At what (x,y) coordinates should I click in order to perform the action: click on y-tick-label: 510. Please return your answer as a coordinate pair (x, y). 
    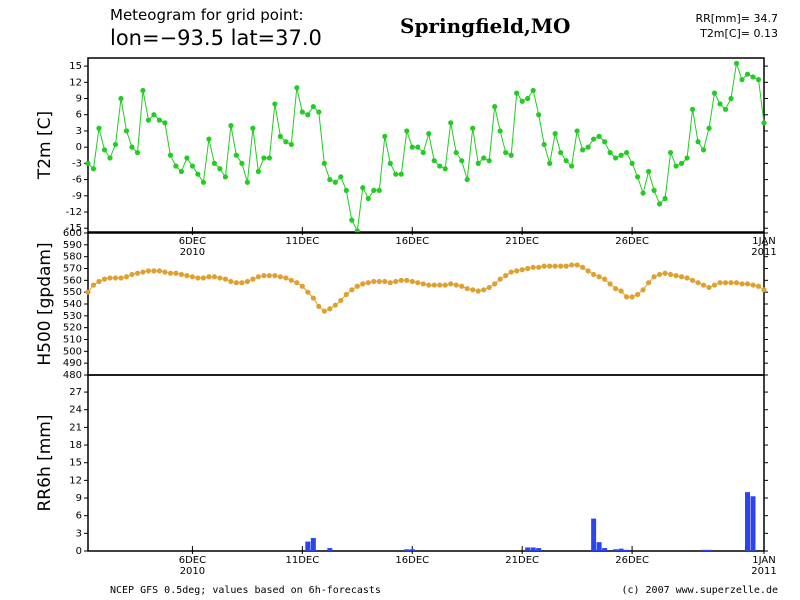
    Looking at the image, I should click on (72, 340).